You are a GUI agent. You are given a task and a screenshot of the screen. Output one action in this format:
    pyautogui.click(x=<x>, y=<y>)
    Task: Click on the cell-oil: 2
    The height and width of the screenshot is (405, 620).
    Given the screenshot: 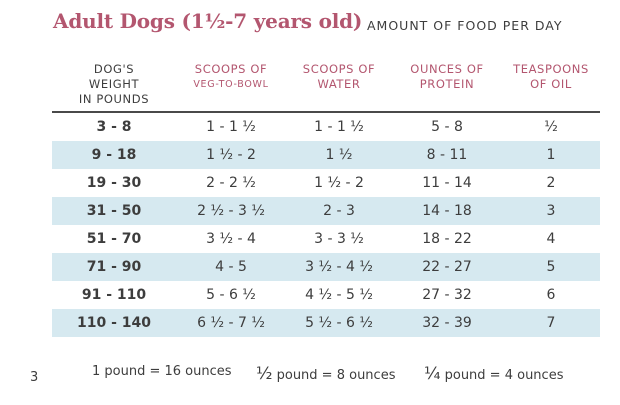 What is the action you would take?
    pyautogui.click(x=551, y=183)
    